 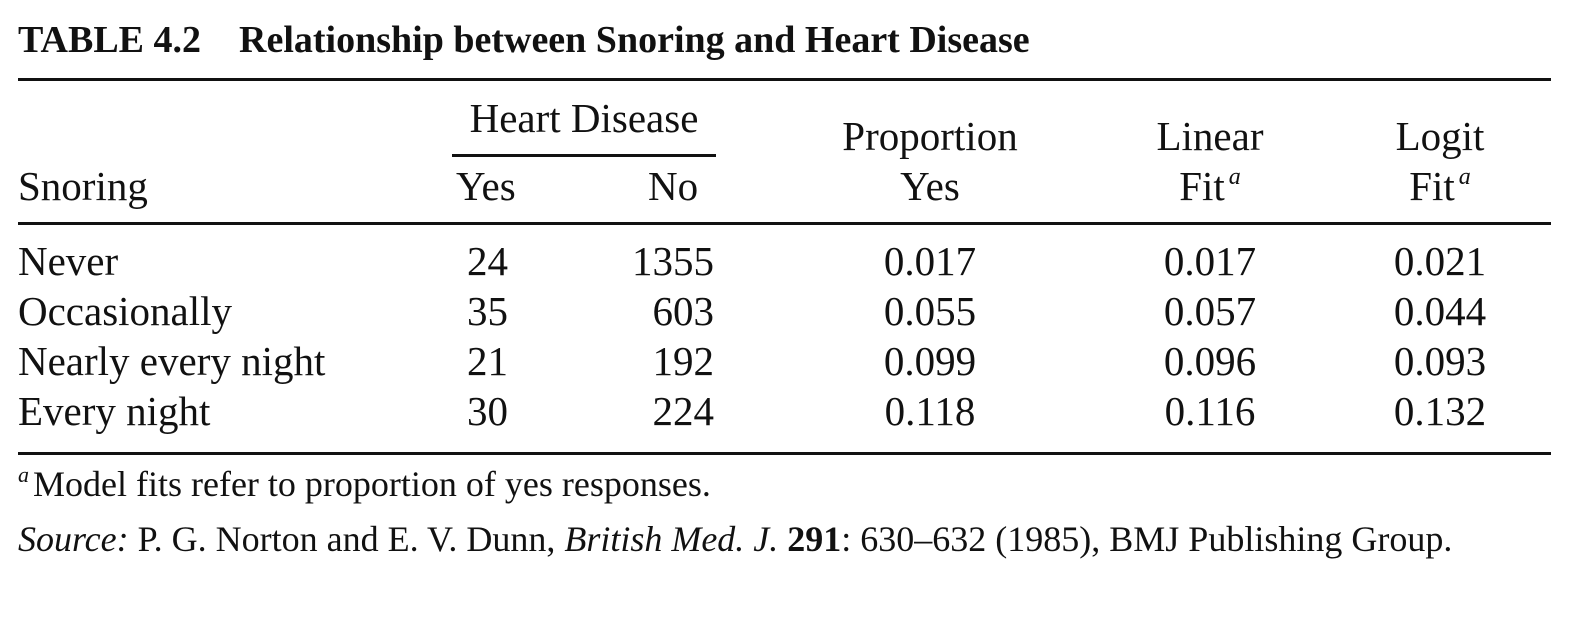 I want to click on header-linear-text: Fit, so click(x=1202, y=186).